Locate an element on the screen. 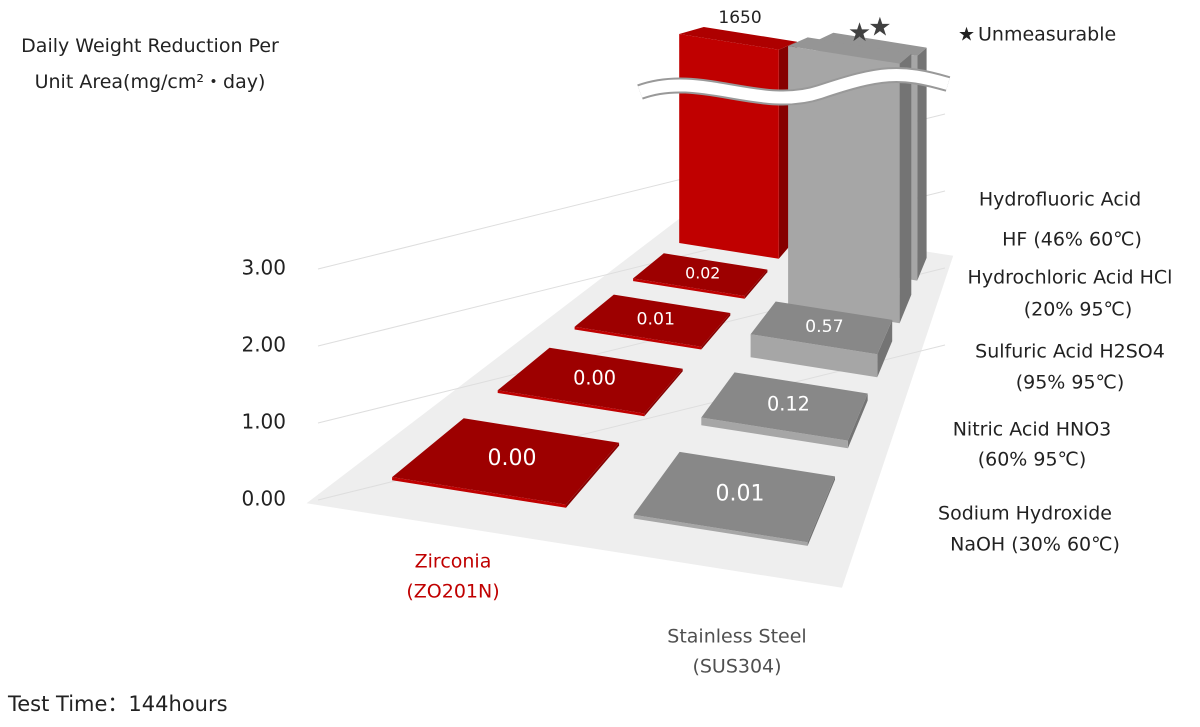 The height and width of the screenshot is (727, 1200). value-label: 0.12 is located at coordinates (788, 403).